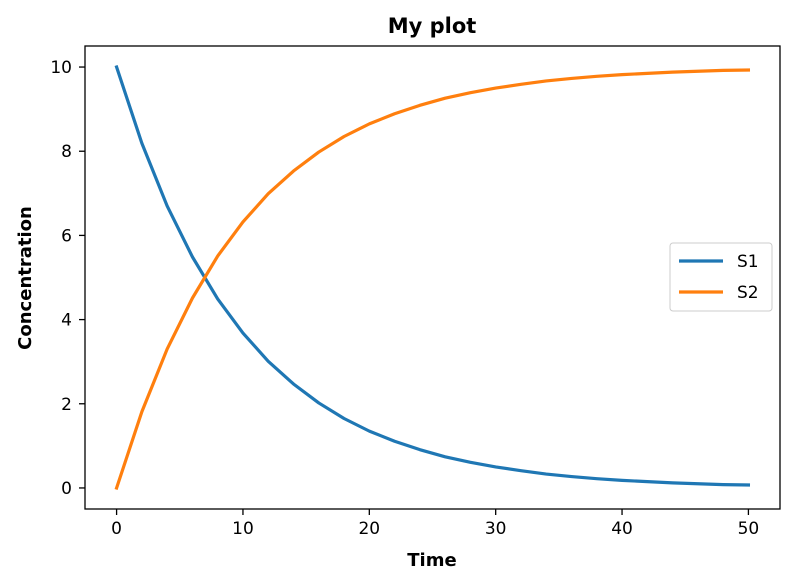  What do you see at coordinates (25, 278) in the screenshot?
I see `y-axis-title: Concentration` at bounding box center [25, 278].